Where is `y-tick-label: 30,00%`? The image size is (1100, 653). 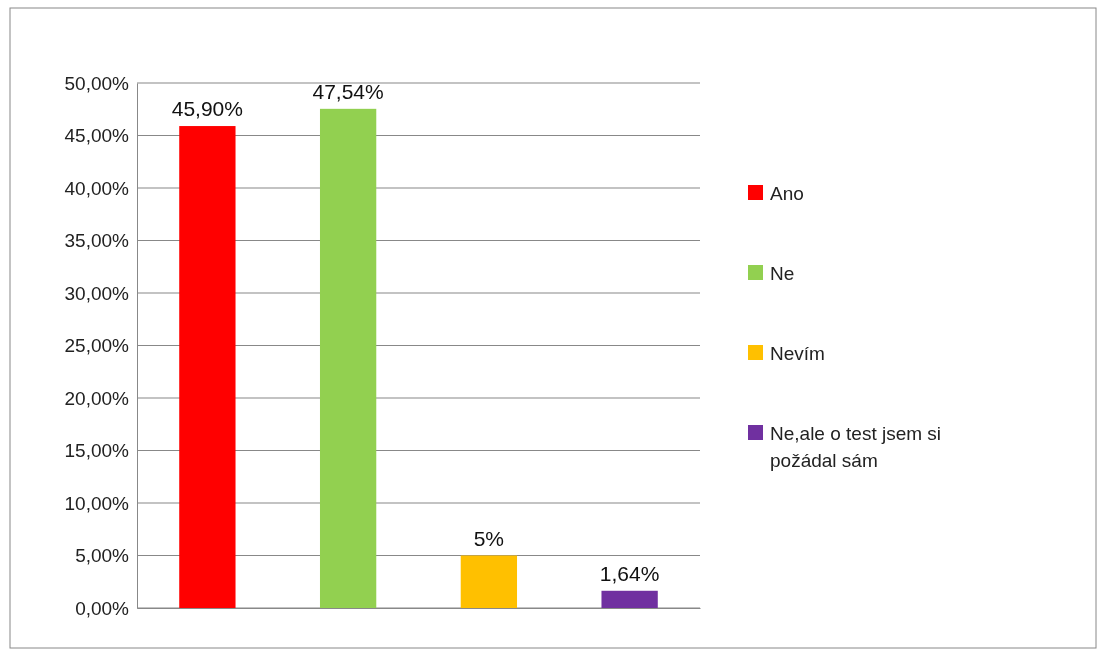
y-tick-label: 30,00% is located at coordinates (97, 293).